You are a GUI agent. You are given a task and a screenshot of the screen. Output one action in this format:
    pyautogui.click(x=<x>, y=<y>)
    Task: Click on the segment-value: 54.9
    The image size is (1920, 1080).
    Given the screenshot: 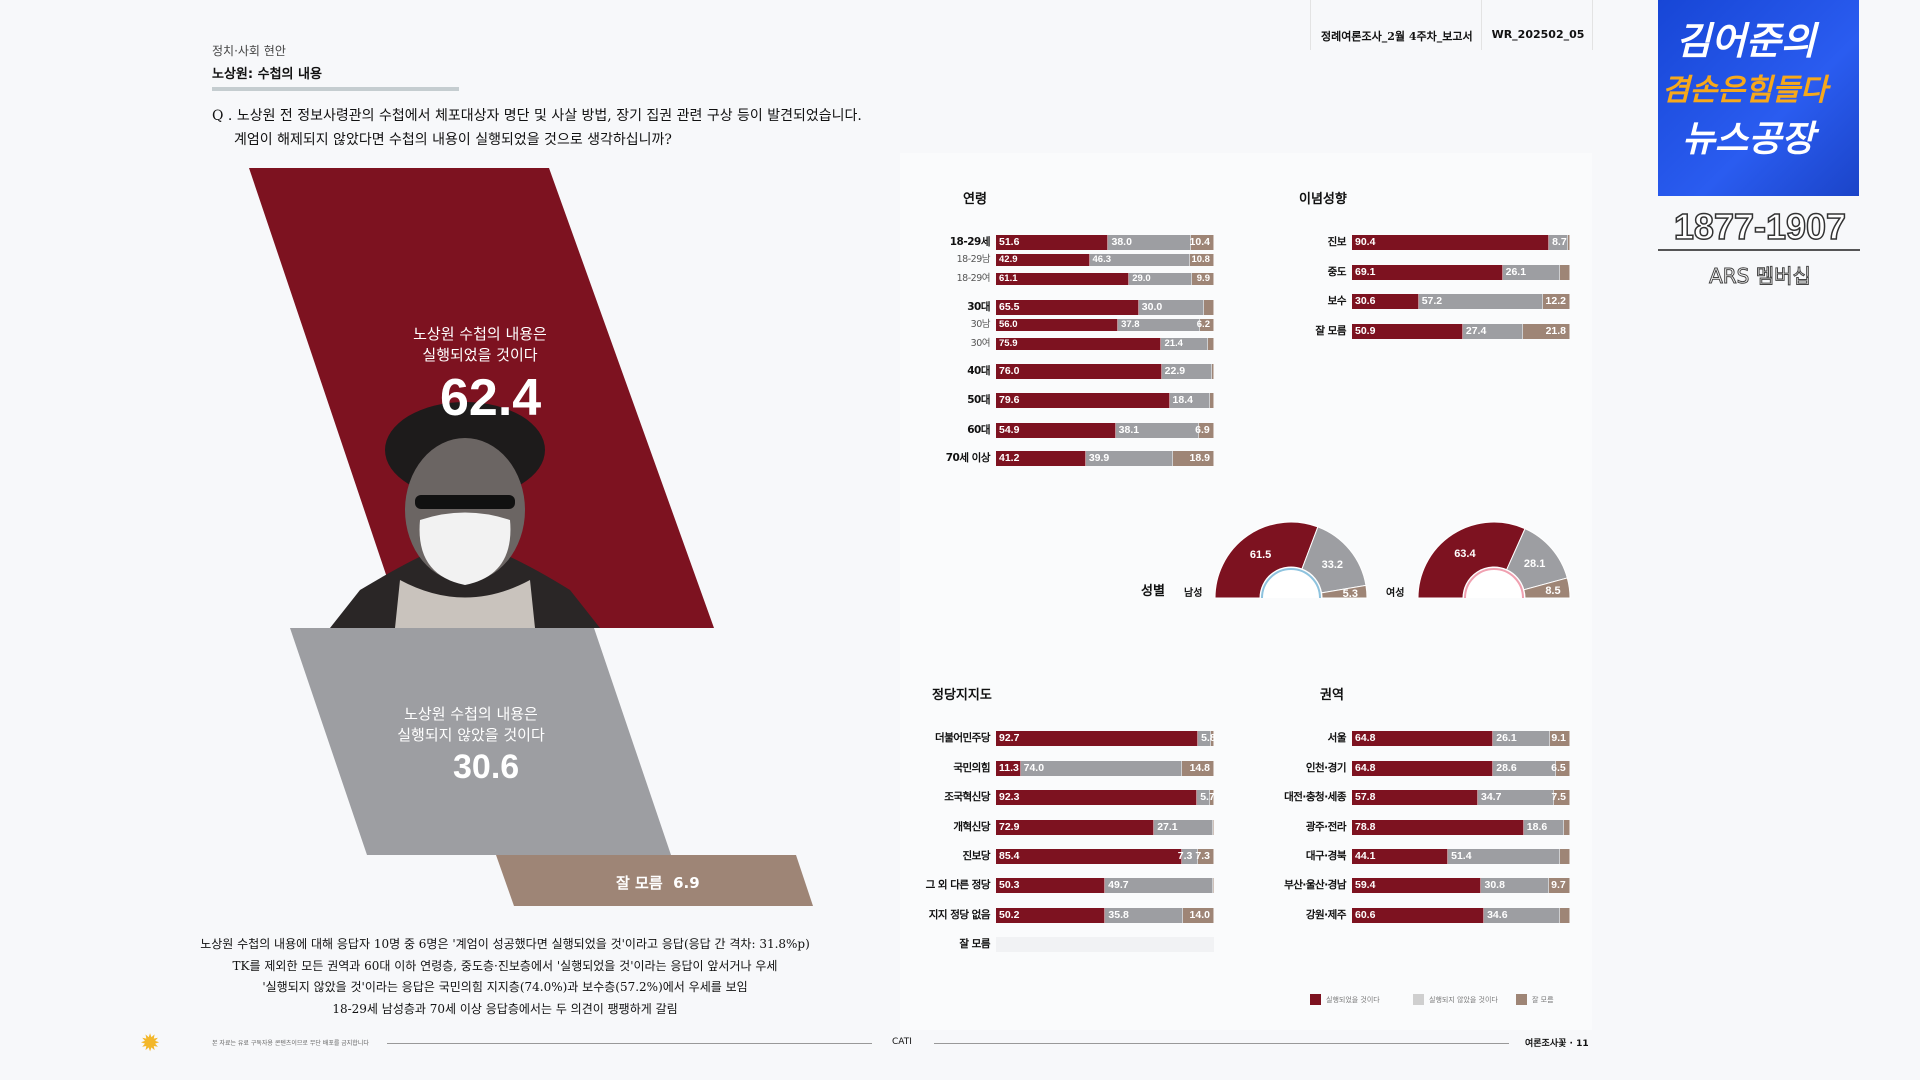 What is the action you would take?
    pyautogui.click(x=1009, y=429)
    